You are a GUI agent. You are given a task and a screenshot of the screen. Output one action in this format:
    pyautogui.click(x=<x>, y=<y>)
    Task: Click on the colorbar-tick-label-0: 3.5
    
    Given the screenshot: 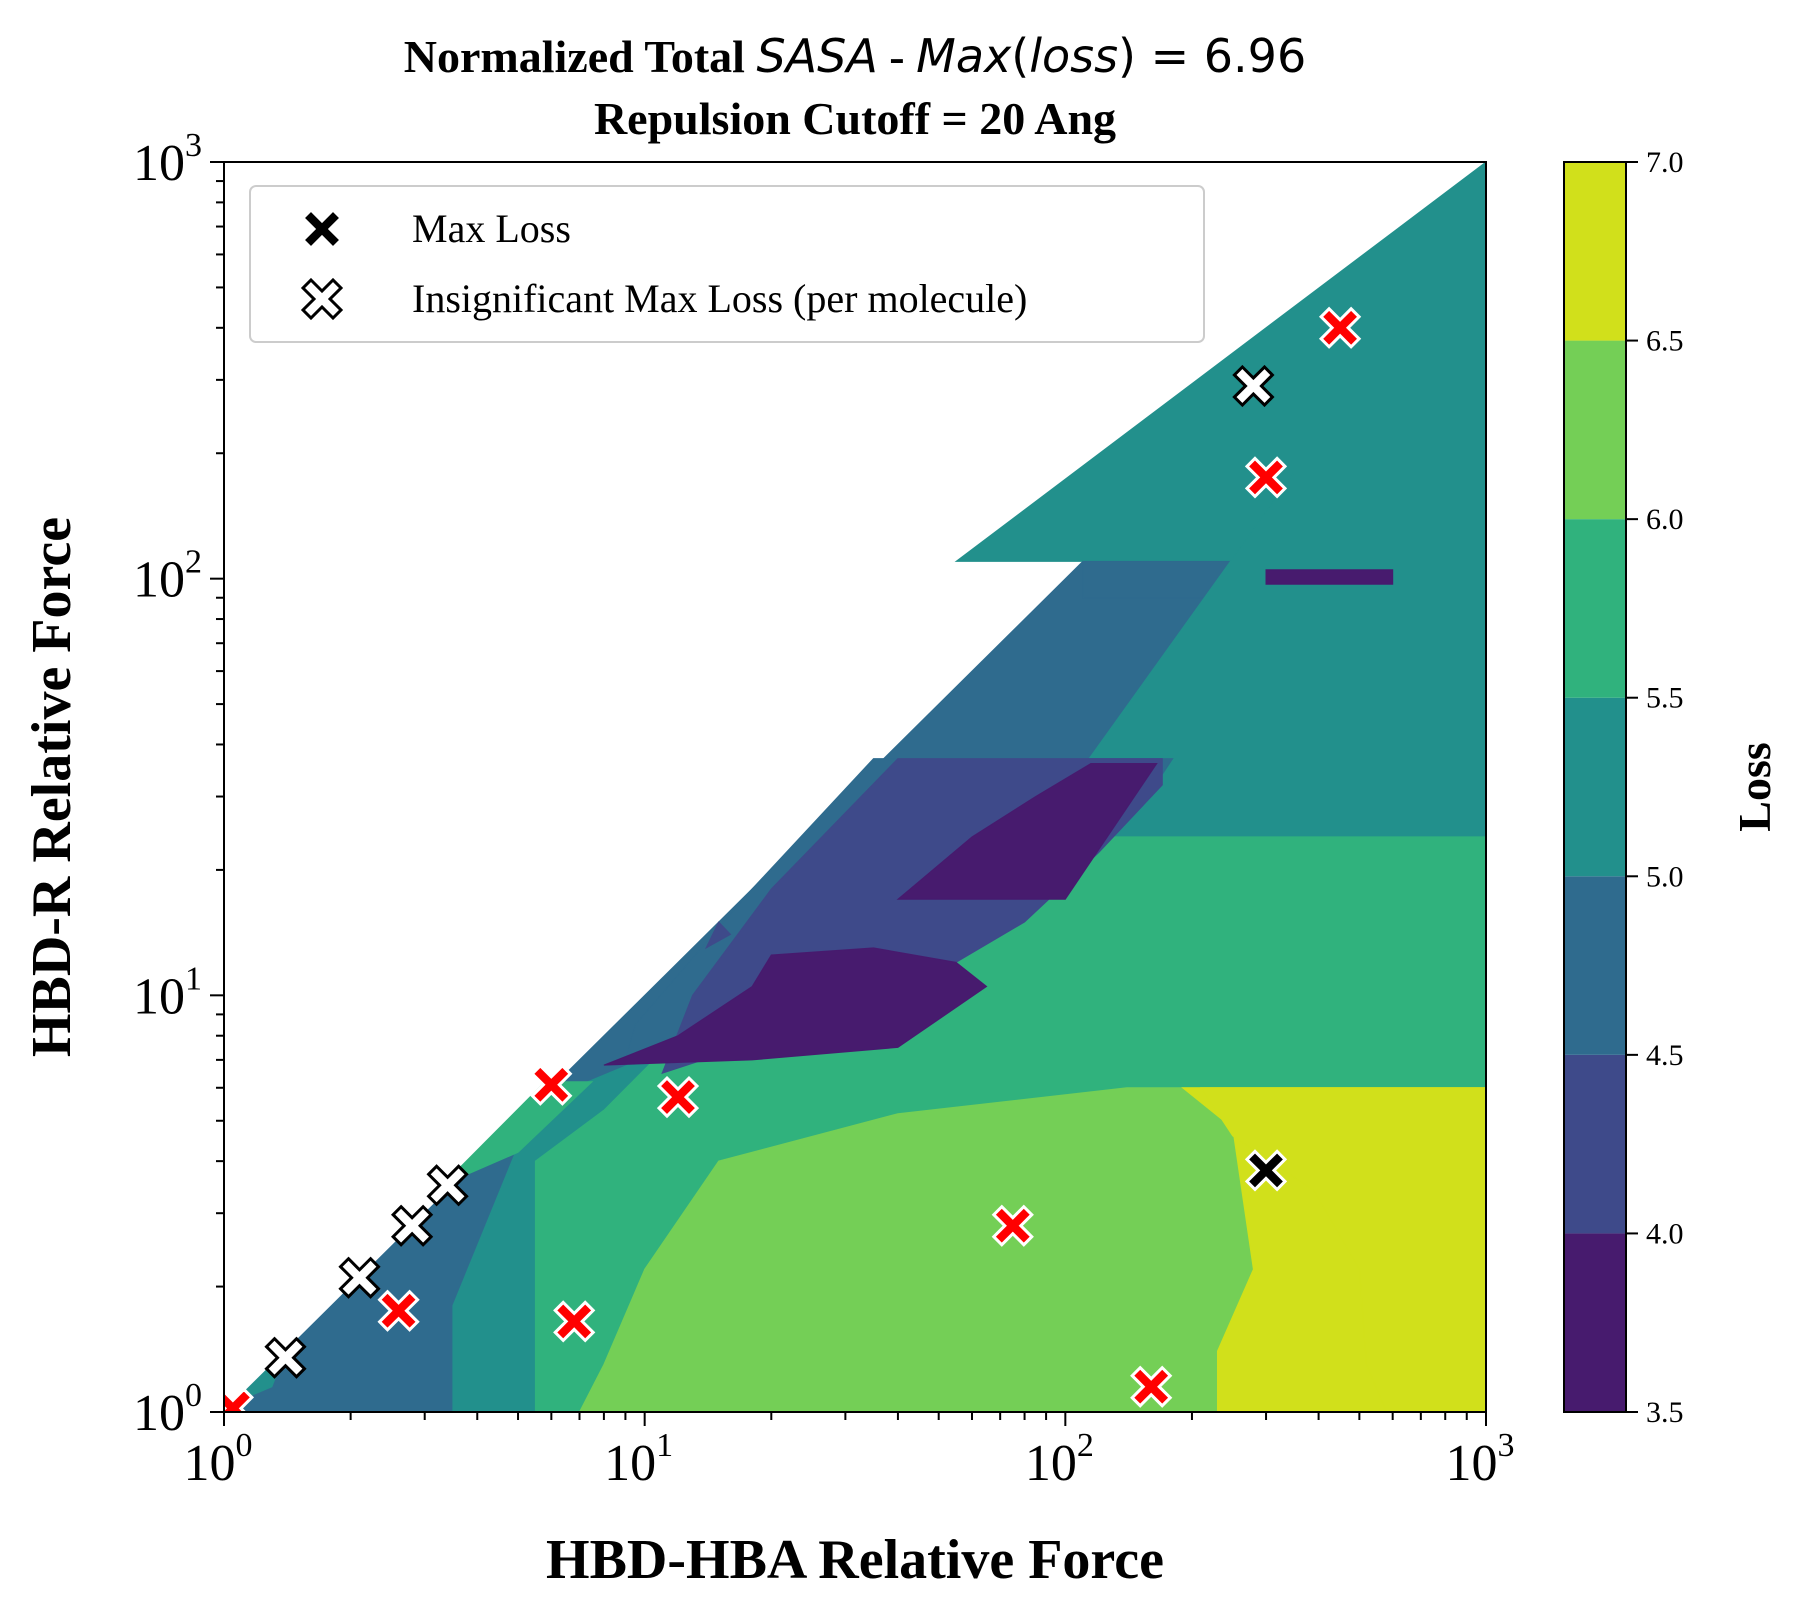 What is the action you would take?
    pyautogui.click(x=1665, y=1412)
    